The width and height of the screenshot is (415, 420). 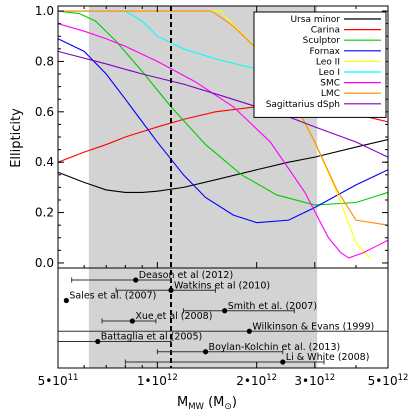 What do you see at coordinates (186, 275) in the screenshot?
I see `estimate-label: Deason et al (2012)` at bounding box center [186, 275].